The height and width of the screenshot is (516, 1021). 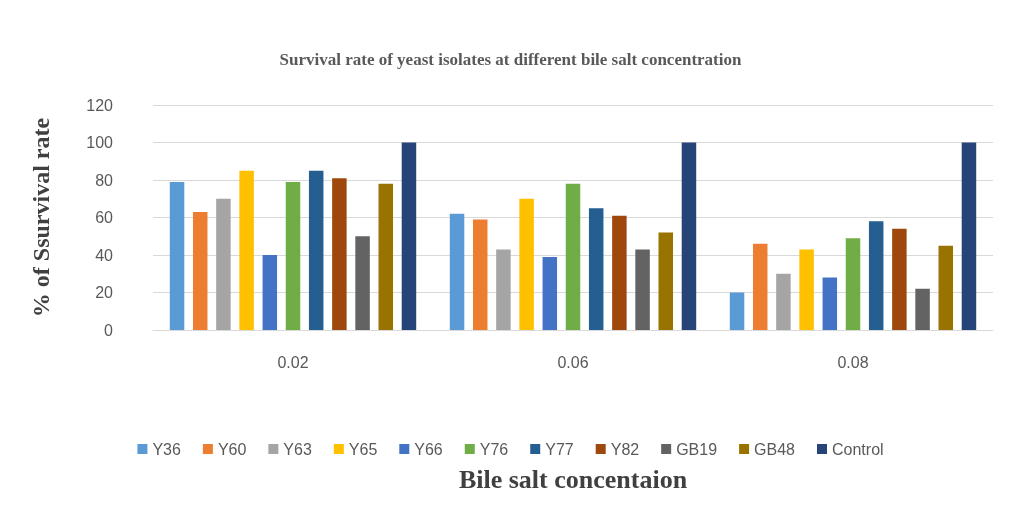 What do you see at coordinates (697, 449) in the screenshot?
I see `legend-label: GB19` at bounding box center [697, 449].